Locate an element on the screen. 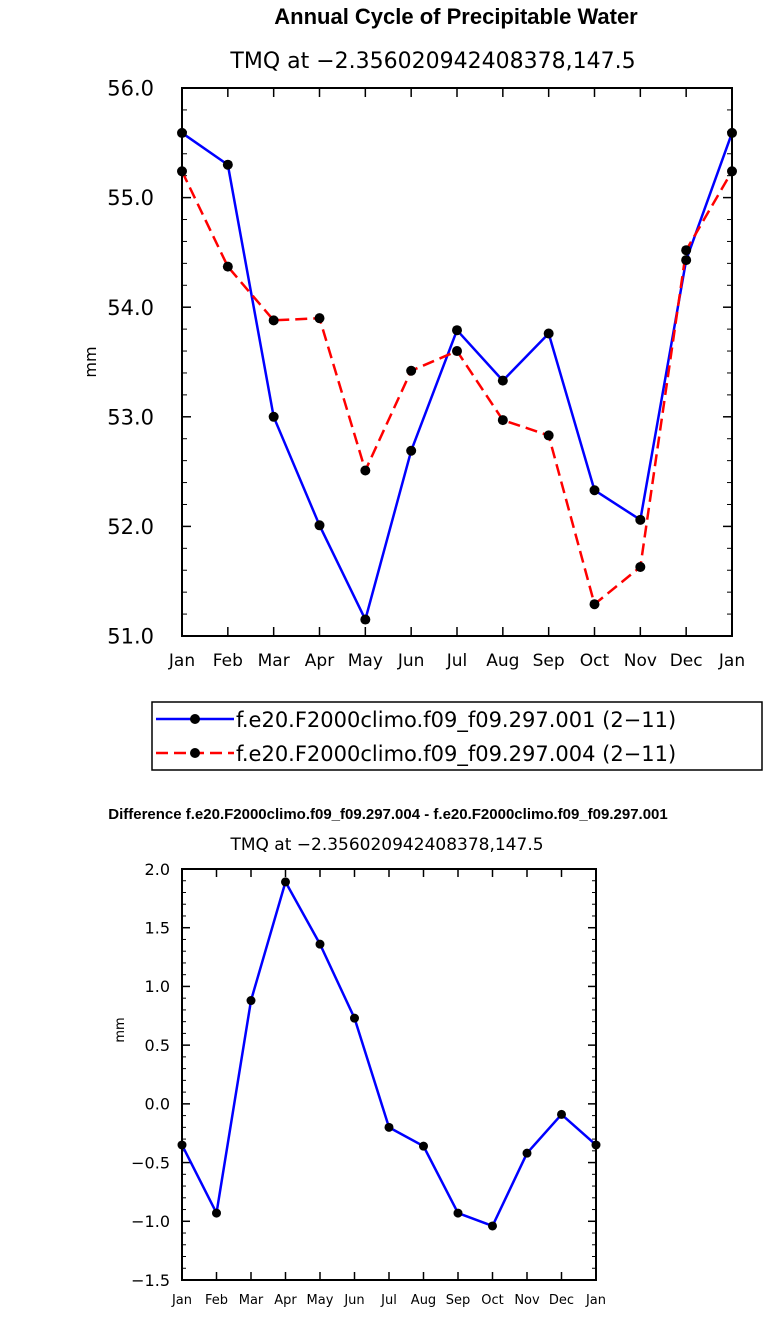 The height and width of the screenshot is (1322, 777). y-tick-label: −1.0 is located at coordinates (150, 1221).